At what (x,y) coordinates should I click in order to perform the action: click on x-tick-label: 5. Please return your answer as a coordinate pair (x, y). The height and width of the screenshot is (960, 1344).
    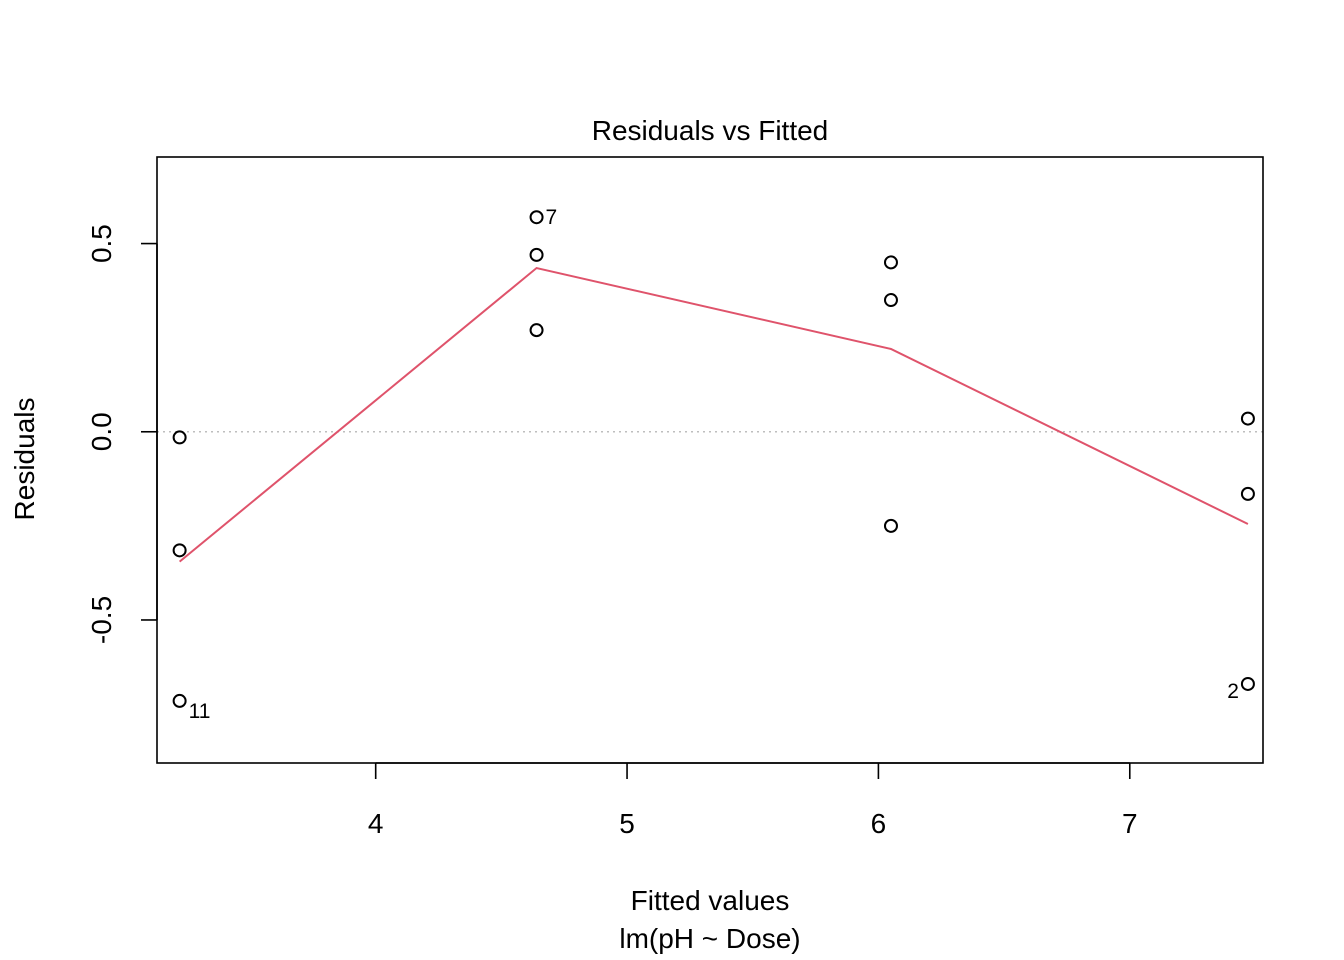
    Looking at the image, I should click on (627, 823).